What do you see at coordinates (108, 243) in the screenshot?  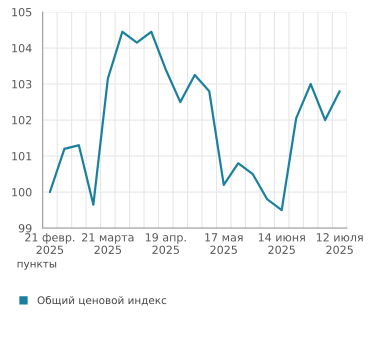 I see `x-tick-label: 21 марта 2025` at bounding box center [108, 243].